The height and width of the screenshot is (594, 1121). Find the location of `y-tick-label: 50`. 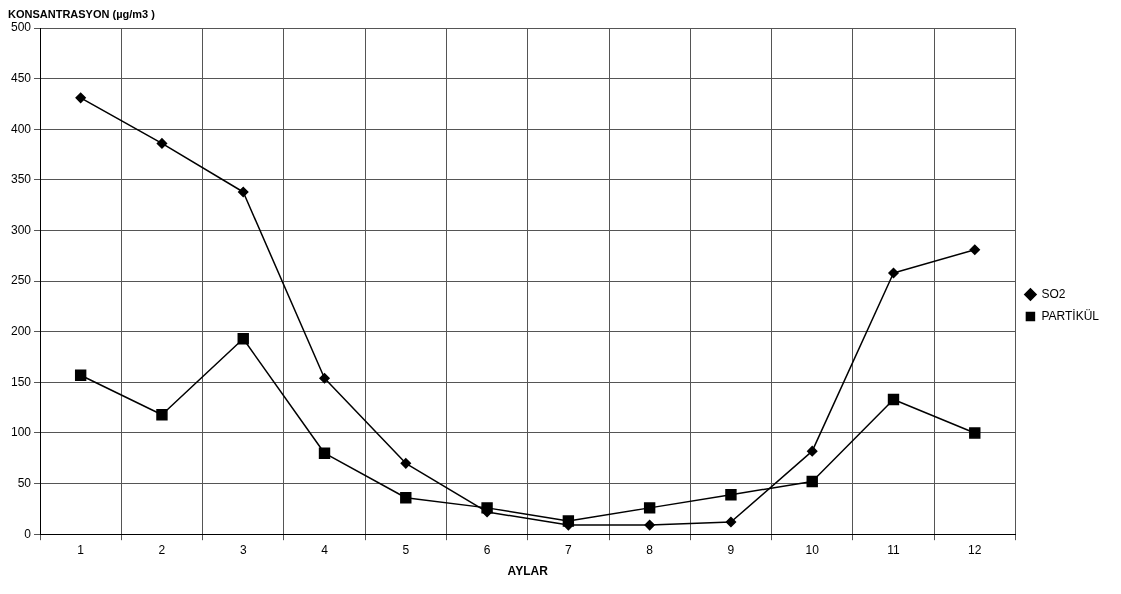

y-tick-label: 50 is located at coordinates (24, 482).